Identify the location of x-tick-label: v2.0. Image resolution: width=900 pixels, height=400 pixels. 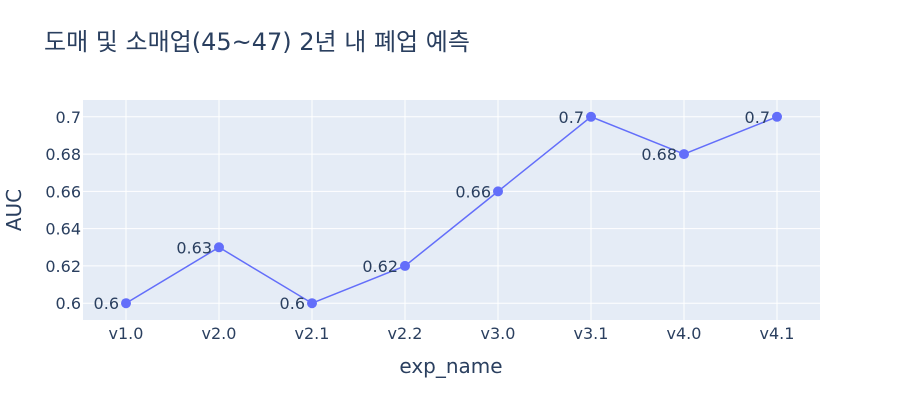
(219, 333).